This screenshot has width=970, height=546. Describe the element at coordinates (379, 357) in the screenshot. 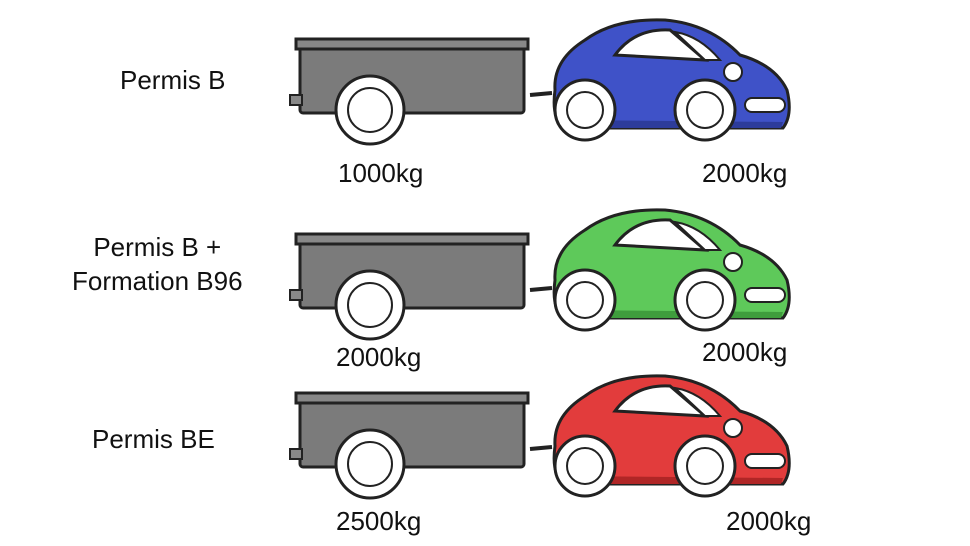

I see `trailer-weight: 2000kg` at that location.